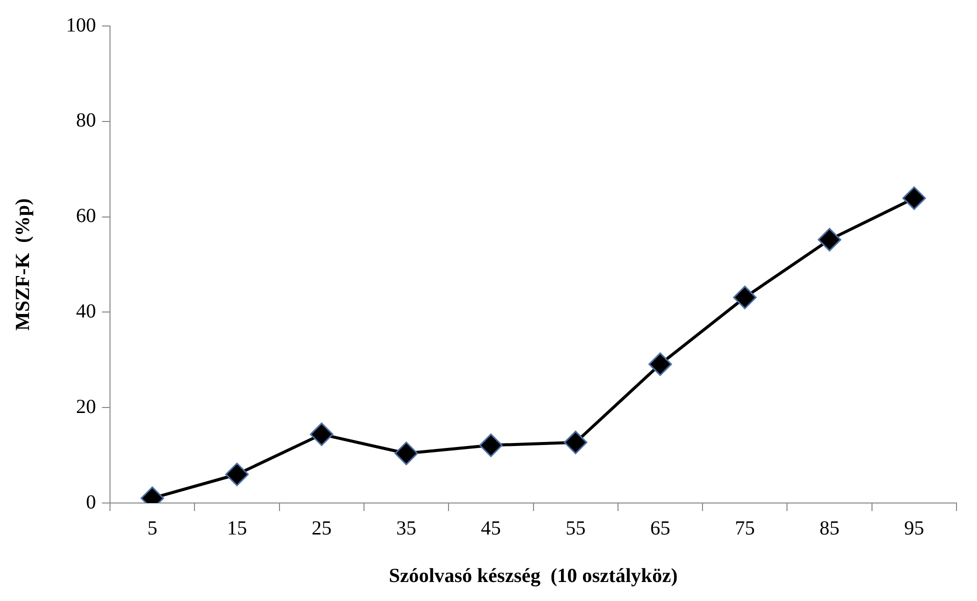 The image size is (977, 601). What do you see at coordinates (91, 502) in the screenshot?
I see `y-tick-label: 0` at bounding box center [91, 502].